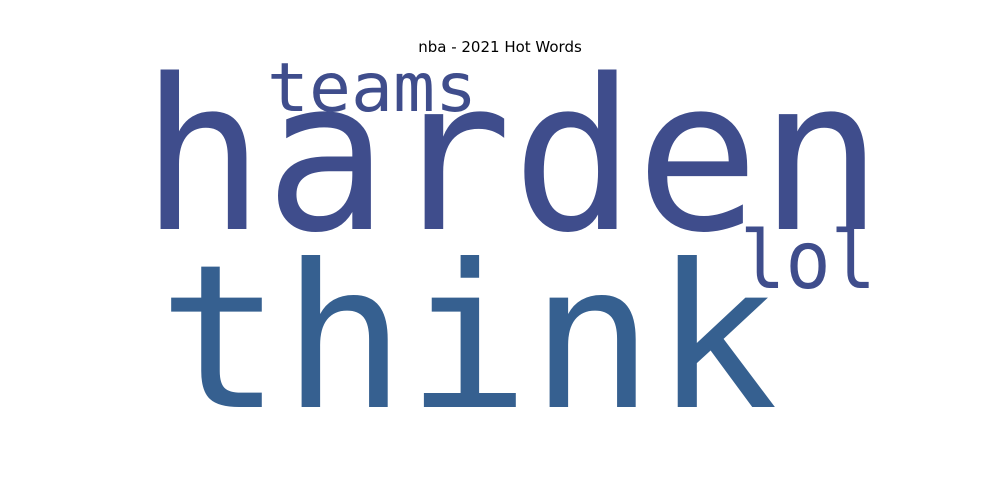 This screenshot has height=500, width=1000. What do you see at coordinates (808, 260) in the screenshot?
I see `word-lol: lol` at bounding box center [808, 260].